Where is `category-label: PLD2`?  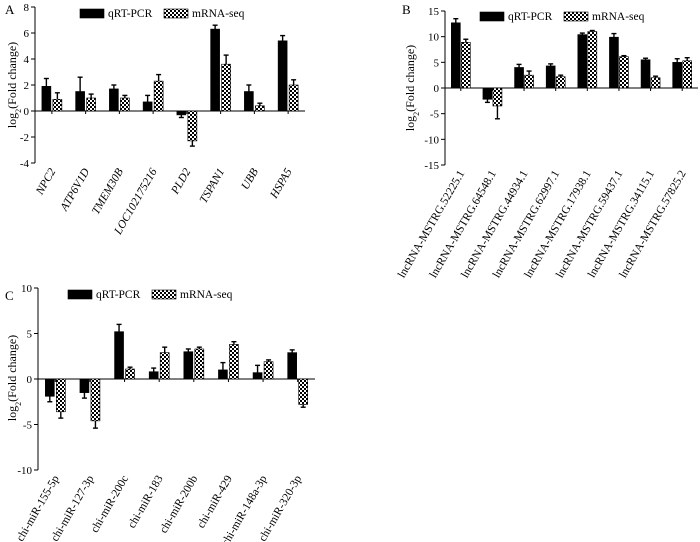 category-label: PLD2 is located at coordinates (181, 181).